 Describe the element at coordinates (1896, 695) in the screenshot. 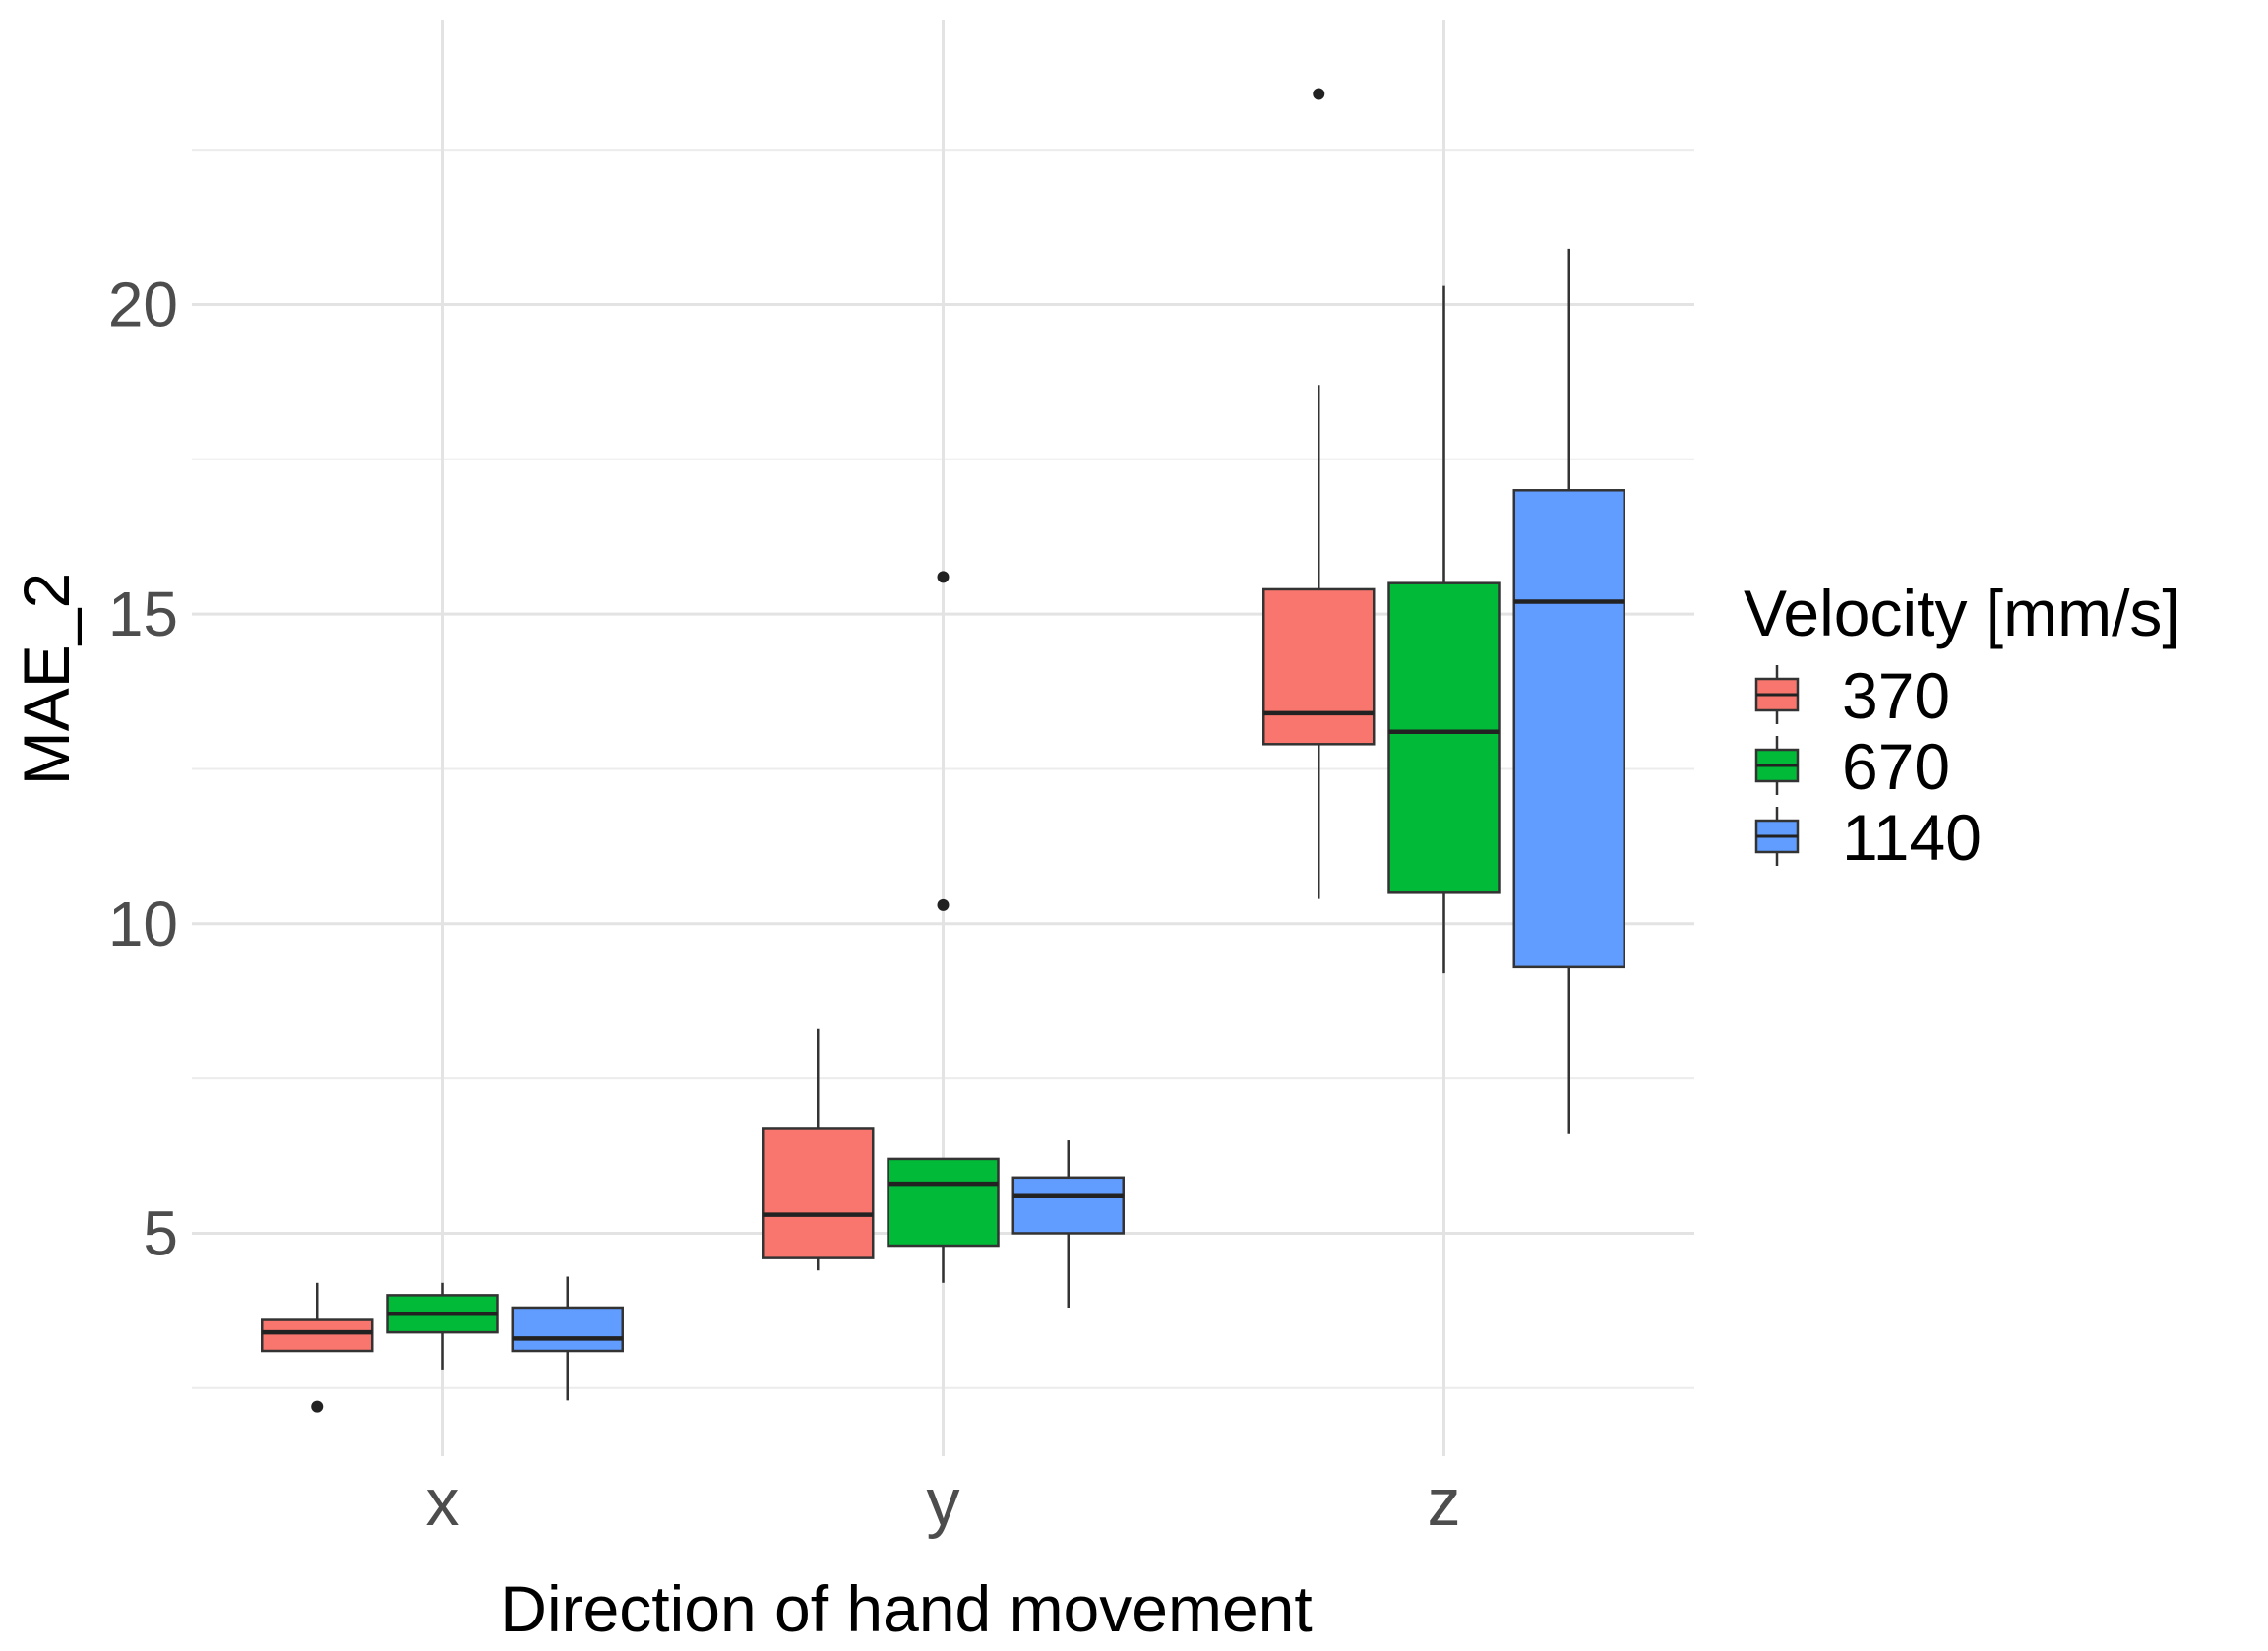

I see `legend-label: 370` at that location.